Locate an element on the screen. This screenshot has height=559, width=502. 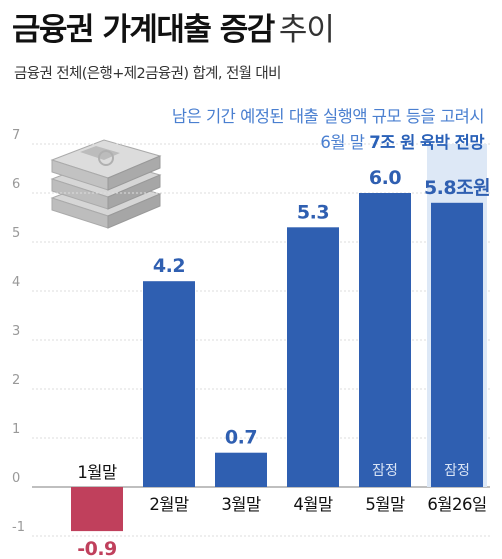
bar-value-label: -0.9 is located at coordinates (97, 548).